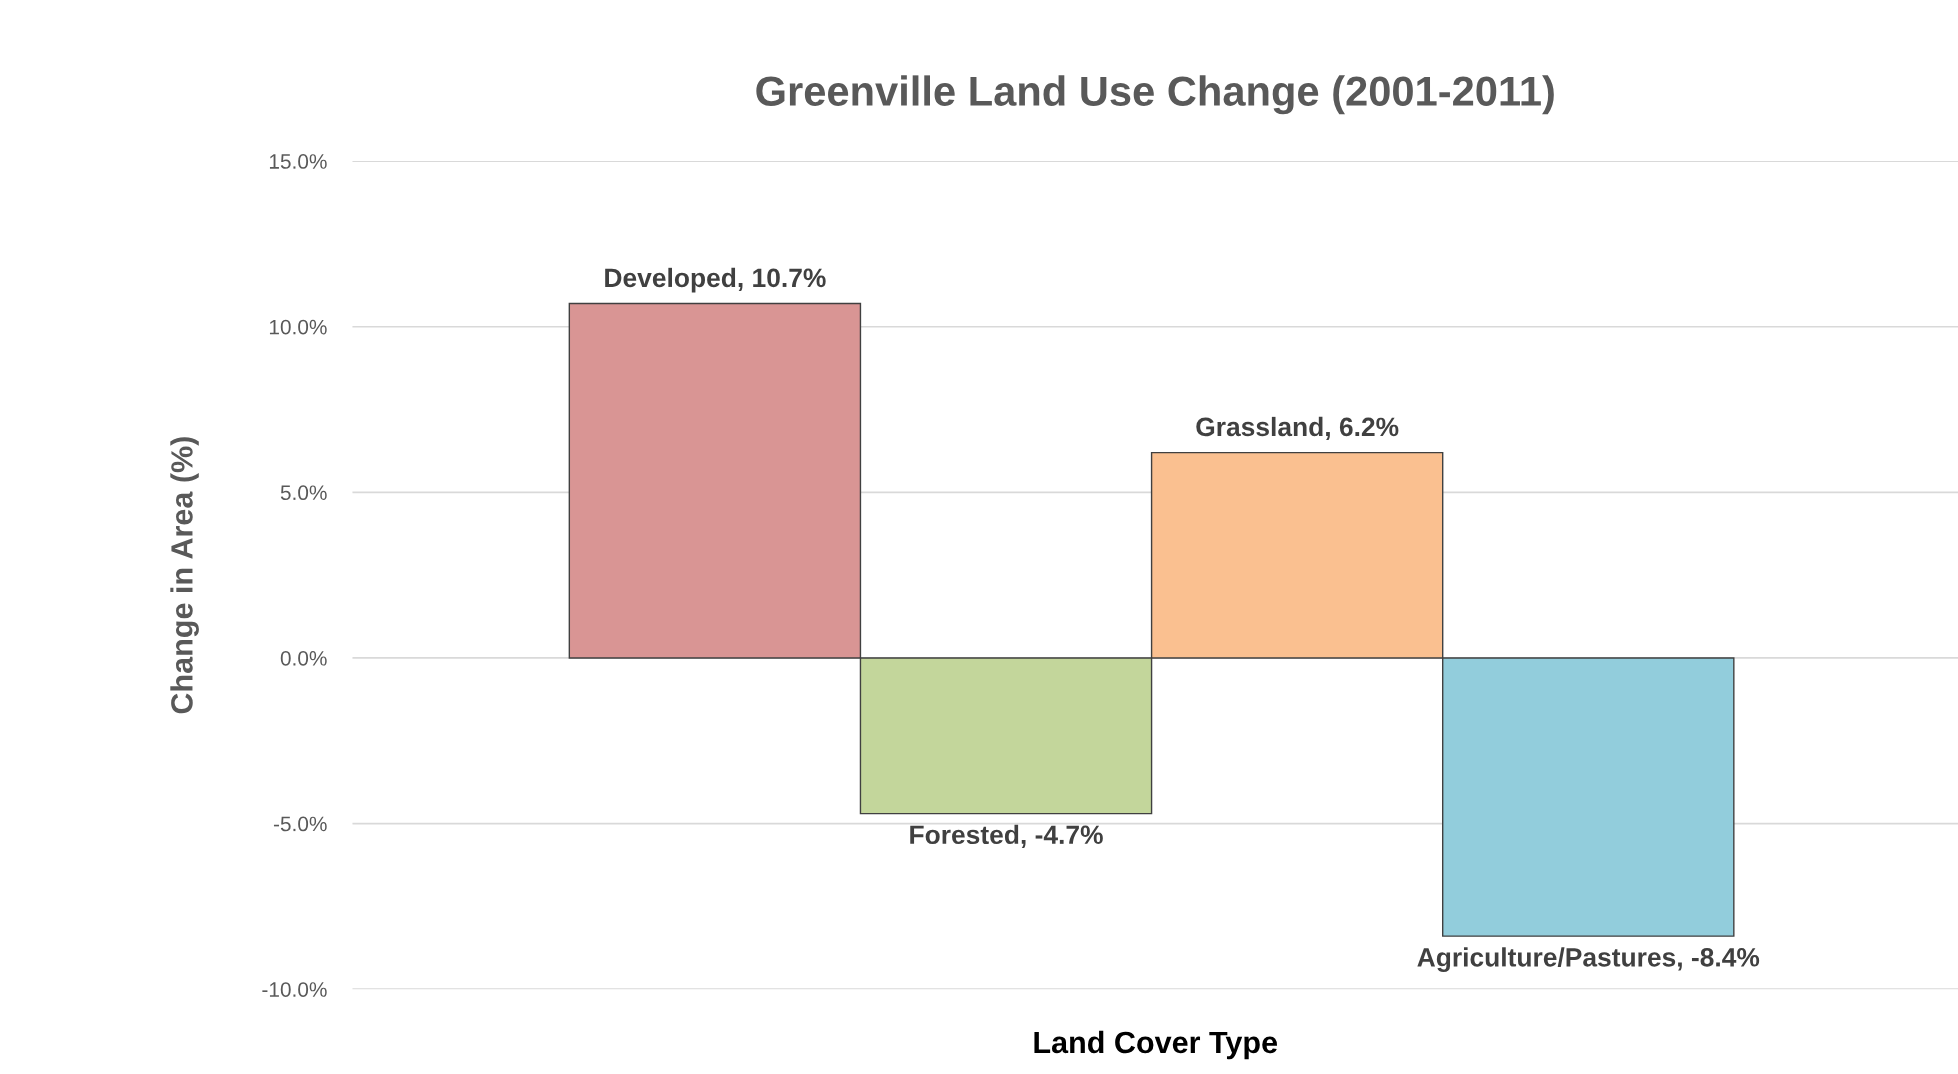 The image size is (1958, 1074). What do you see at coordinates (1297, 428) in the screenshot?
I see `data-label: Grassland, 6.2%` at bounding box center [1297, 428].